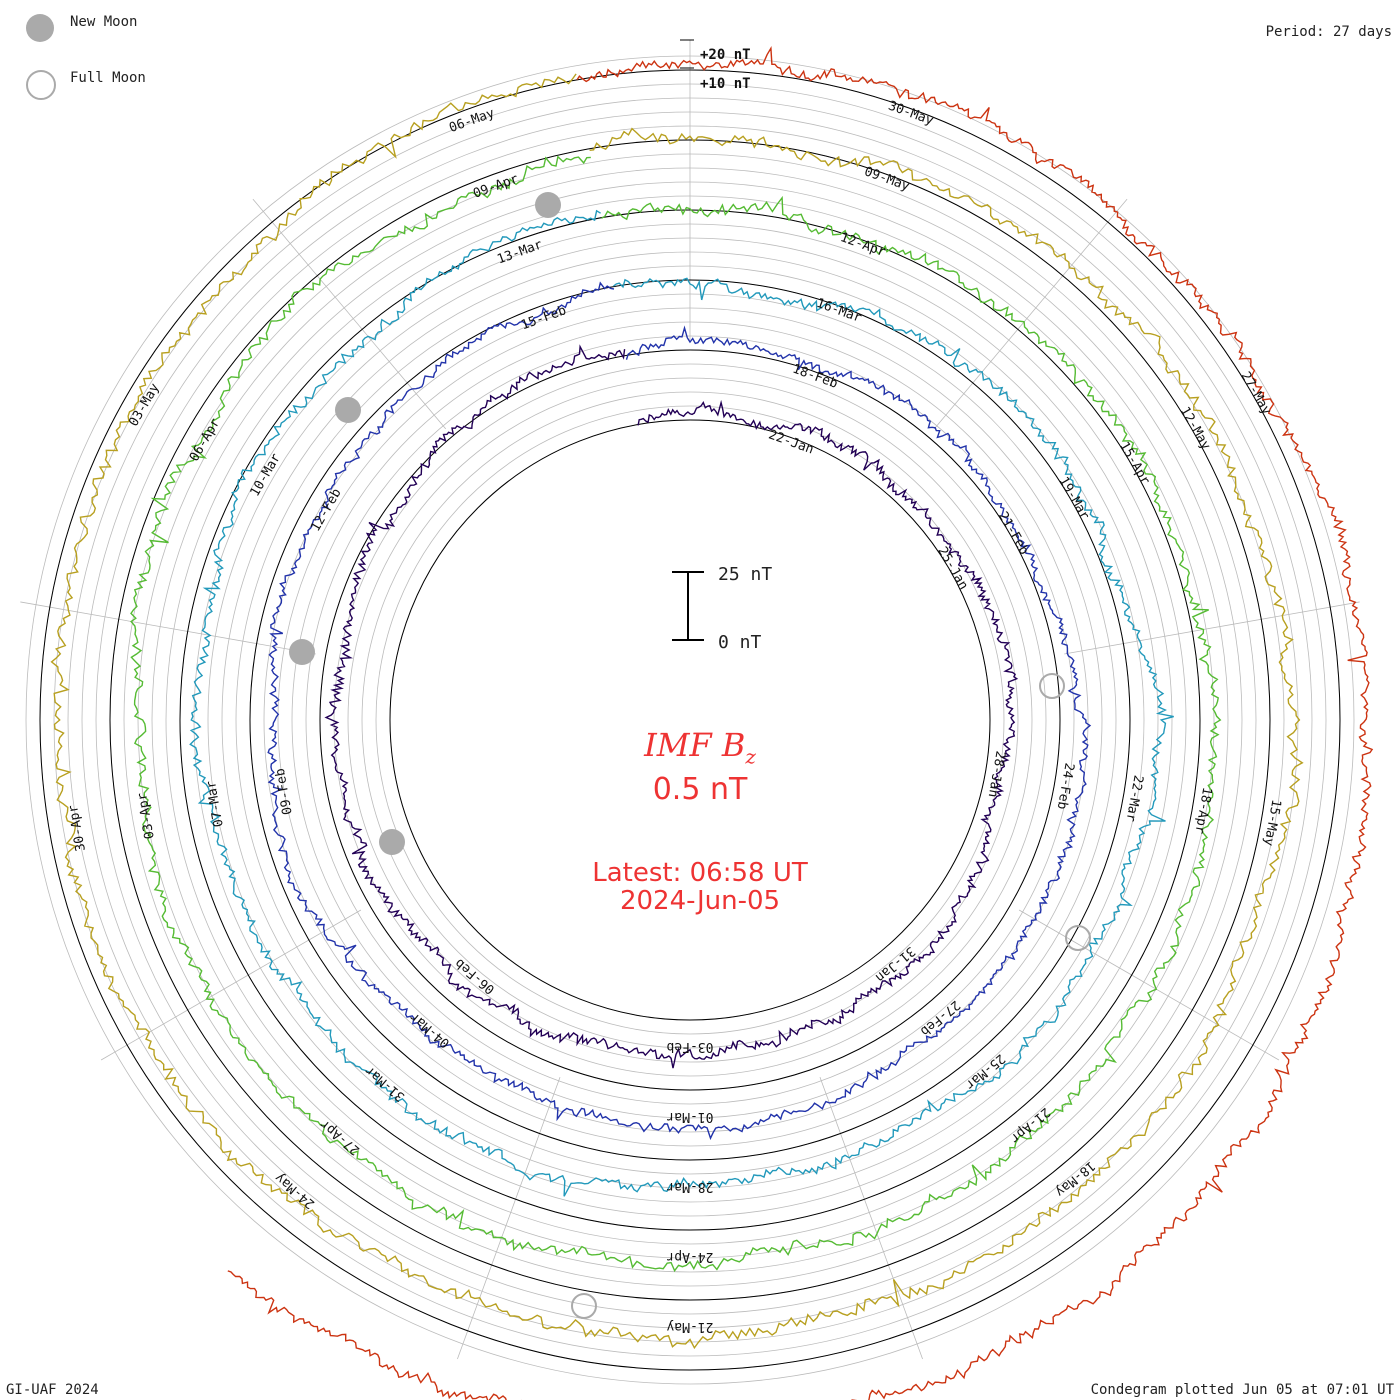 The image size is (1400, 1400). Describe the element at coordinates (689, 1046) in the screenshot. I see `date-tick-label: 03-Feb` at that location.